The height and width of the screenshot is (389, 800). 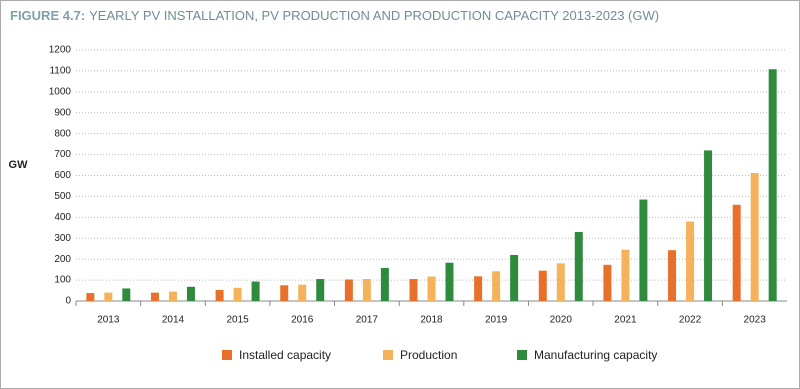 I want to click on legend-label: Installed capacity, so click(x=285, y=355).